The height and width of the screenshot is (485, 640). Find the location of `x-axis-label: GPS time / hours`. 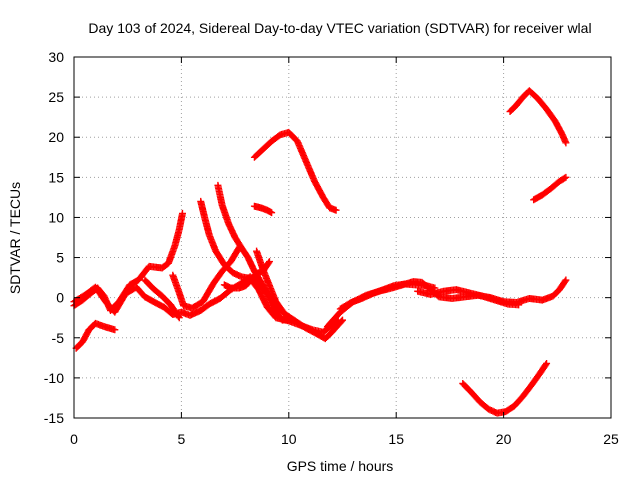

x-axis-label: GPS time / hours is located at coordinates (340, 466).